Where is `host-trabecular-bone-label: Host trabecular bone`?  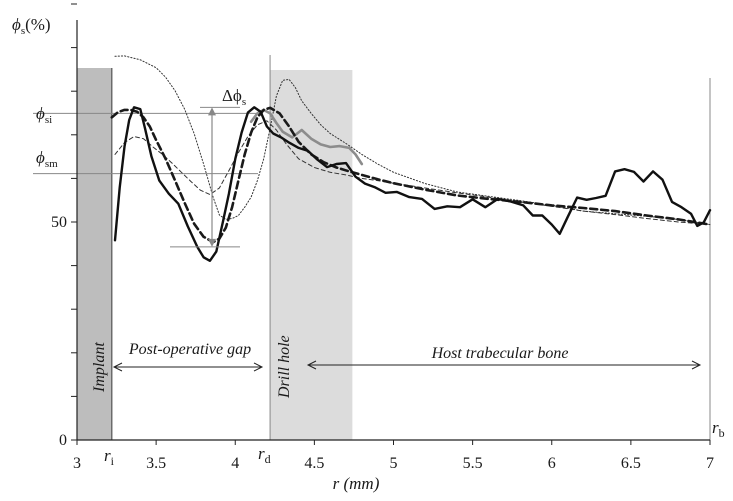
host-trabecular-bone-label: Host trabecular bone is located at coordinates (500, 353).